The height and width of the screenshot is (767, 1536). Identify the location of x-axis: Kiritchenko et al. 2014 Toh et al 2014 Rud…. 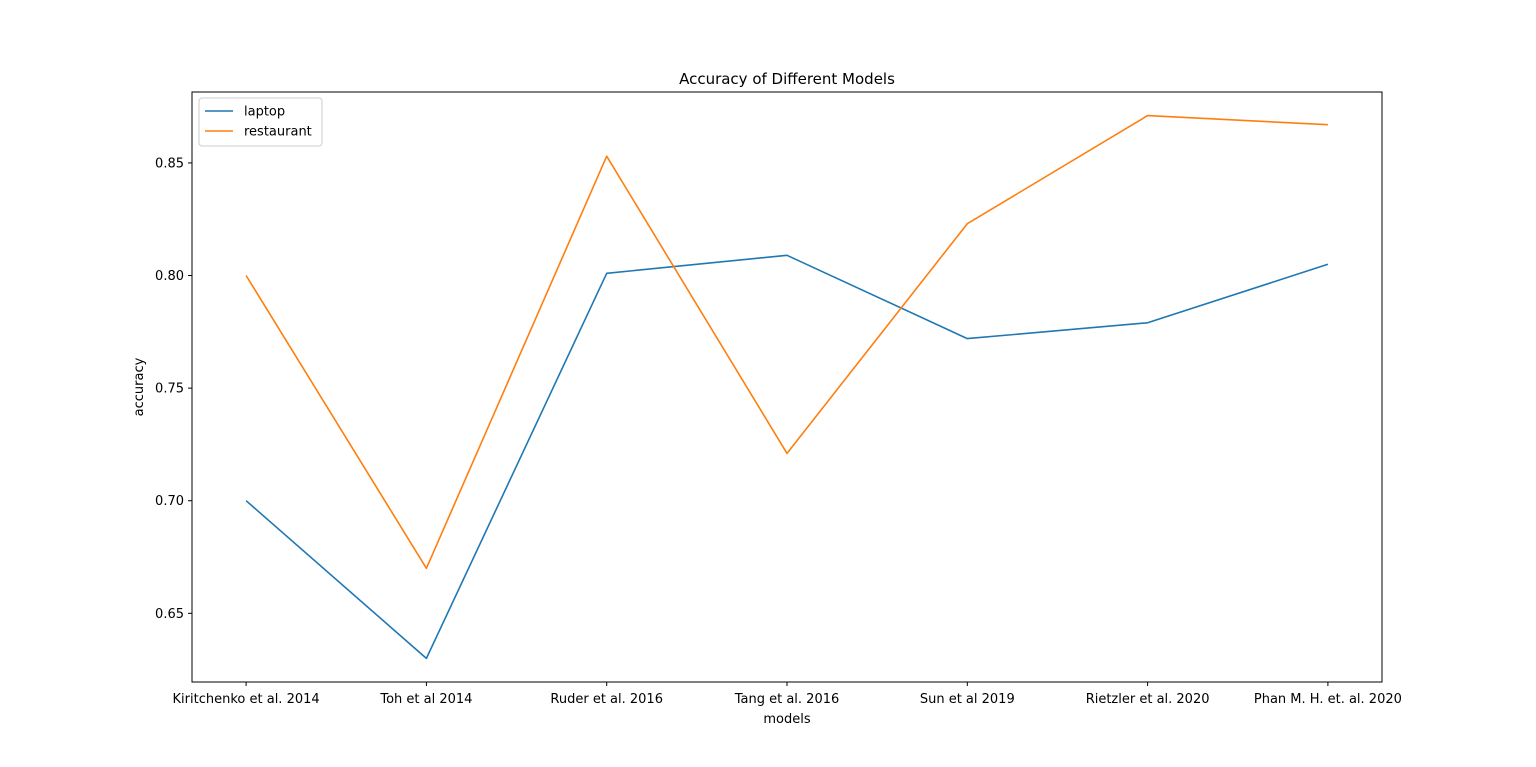
(787, 694).